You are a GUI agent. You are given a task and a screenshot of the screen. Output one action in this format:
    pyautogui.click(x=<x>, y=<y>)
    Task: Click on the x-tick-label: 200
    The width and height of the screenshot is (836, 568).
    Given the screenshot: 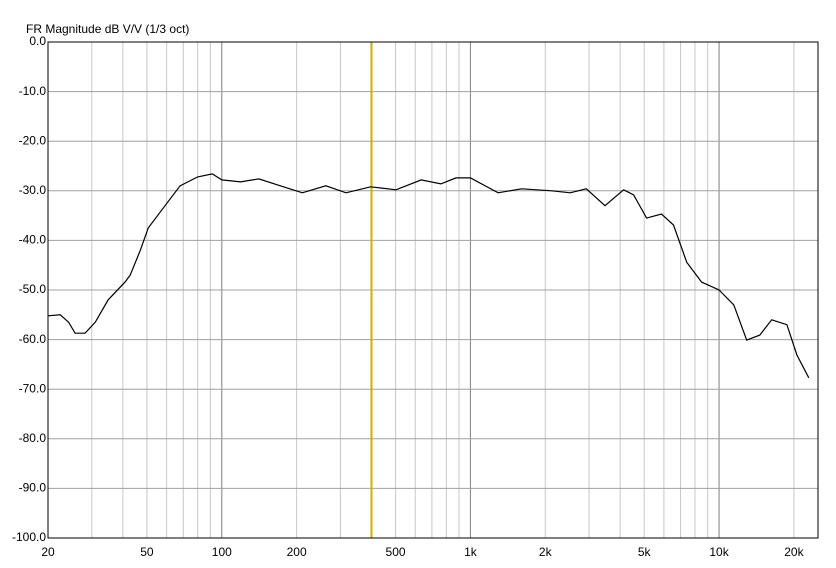 What is the action you would take?
    pyautogui.click(x=297, y=552)
    